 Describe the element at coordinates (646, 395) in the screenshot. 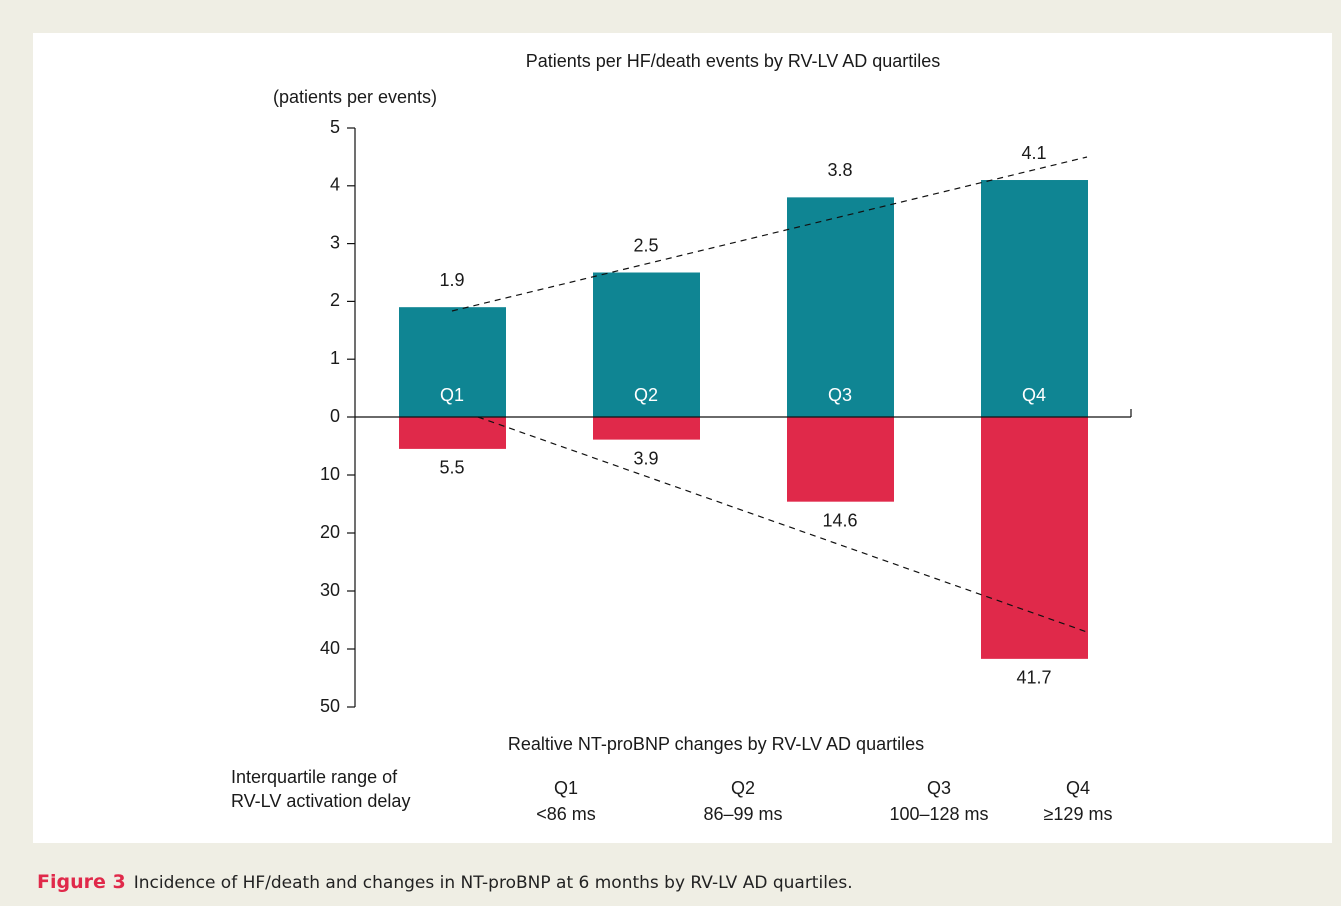

I see `bar-category-label: Q2` at that location.